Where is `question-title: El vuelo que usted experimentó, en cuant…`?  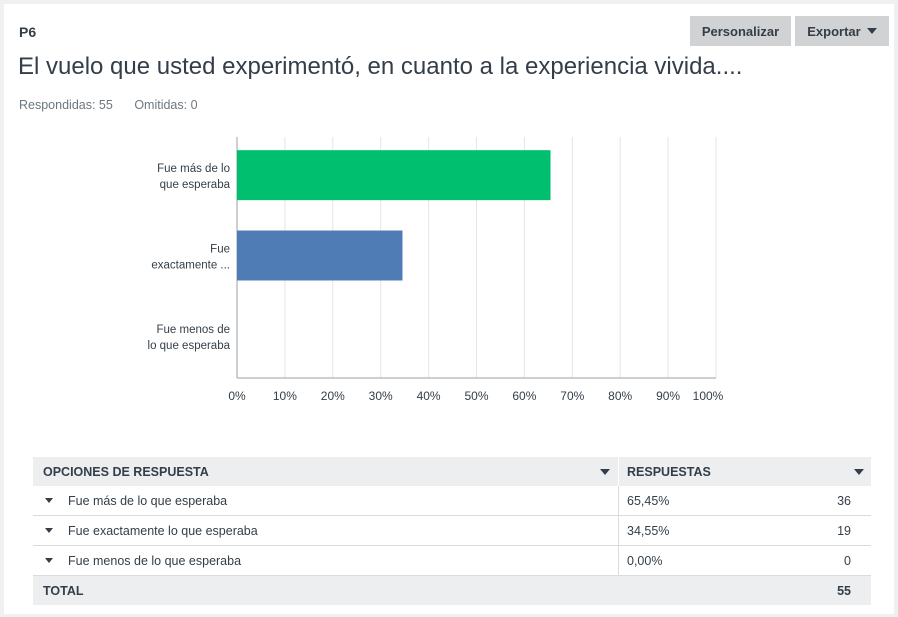 question-title: El vuelo que usted experimentó, en cuant… is located at coordinates (380, 66).